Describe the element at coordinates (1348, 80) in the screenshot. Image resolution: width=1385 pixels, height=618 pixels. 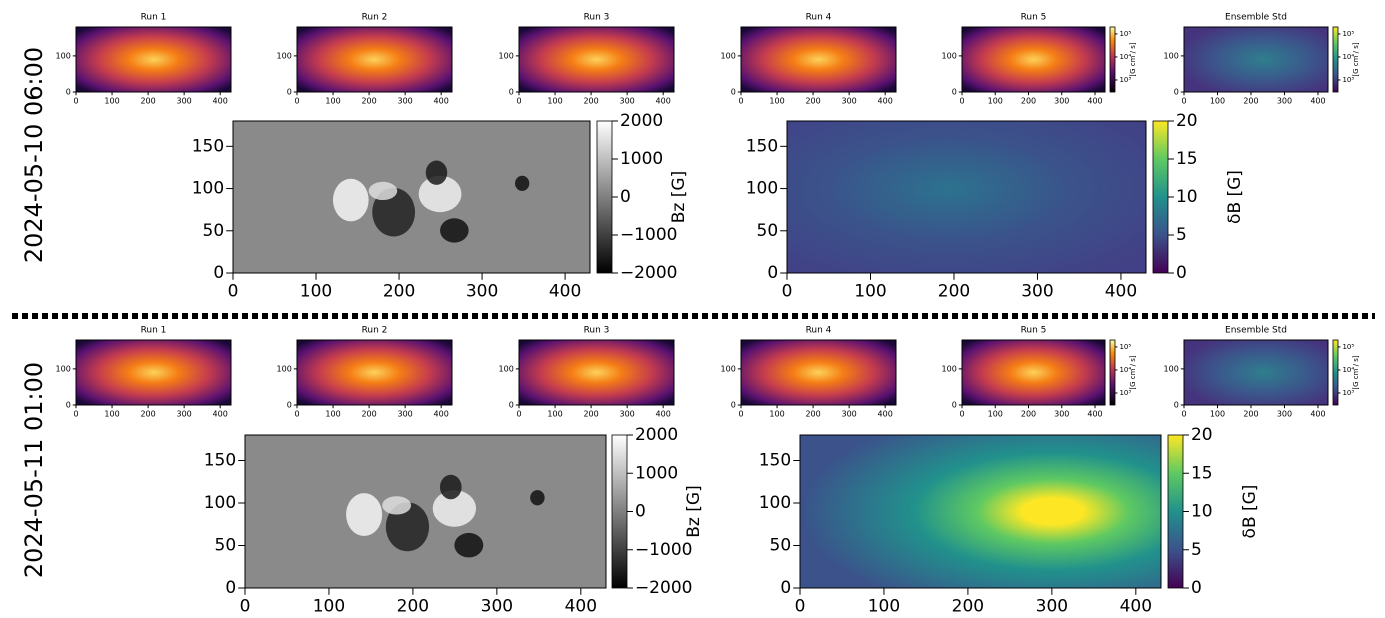
I see `colorbar-tick-label: 10³` at that location.